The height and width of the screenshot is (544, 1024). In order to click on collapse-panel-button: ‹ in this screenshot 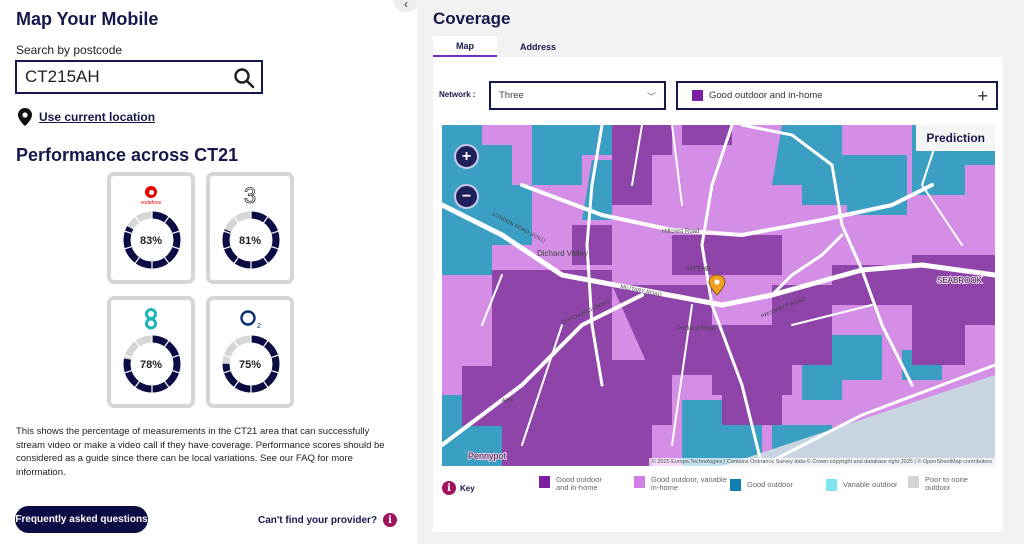, I will do `click(406, 6)`.